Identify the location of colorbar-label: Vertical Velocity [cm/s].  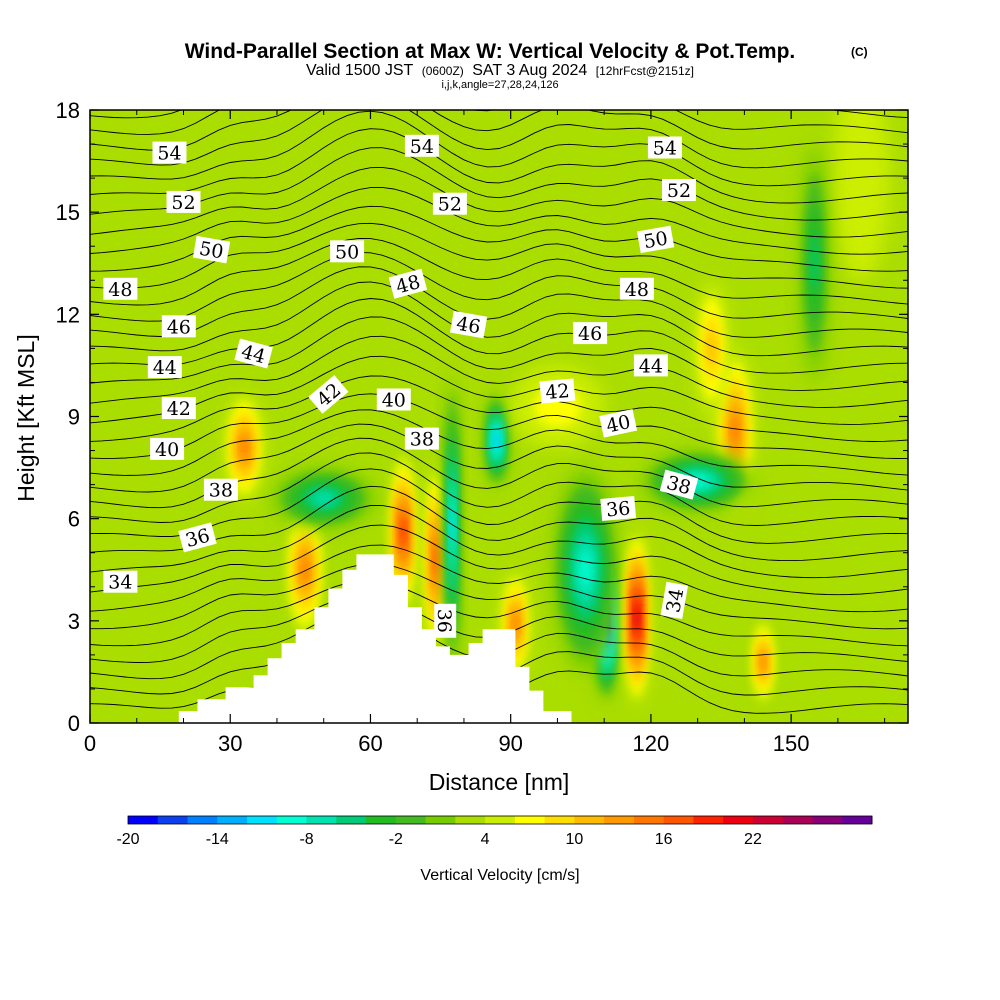
(499, 875).